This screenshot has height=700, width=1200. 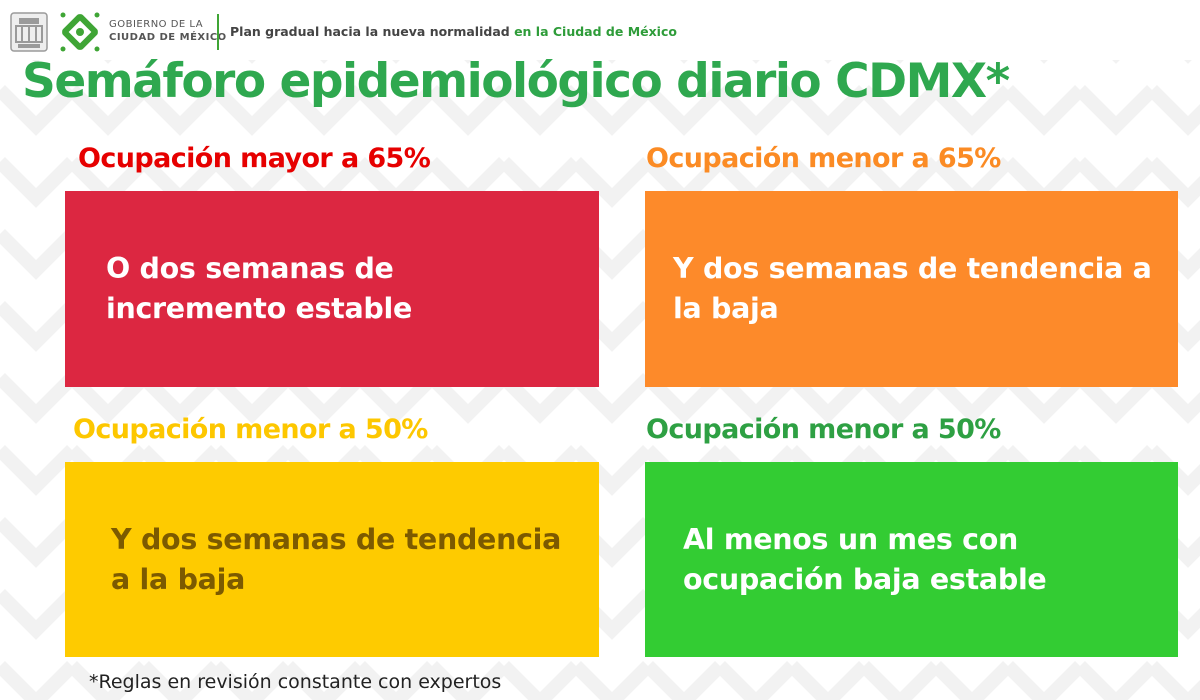 What do you see at coordinates (168, 37) in the screenshot?
I see `gov-name-line2: CIUDAD DE MÉXICO` at bounding box center [168, 37].